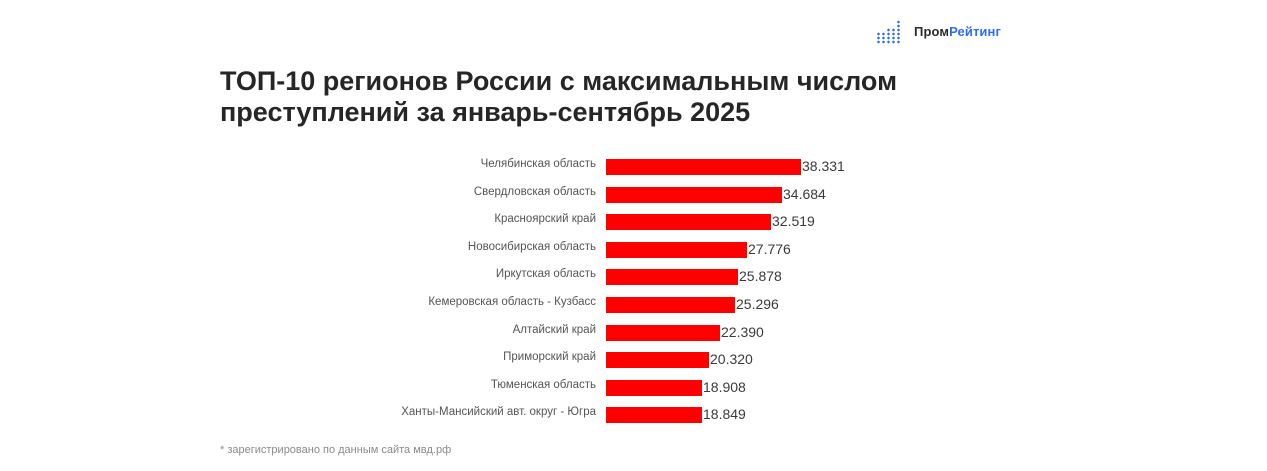 The image size is (1267, 471). What do you see at coordinates (498, 412) in the screenshot?
I see `bar-category-label: Ханты-Мансийский авт. округ - Югра` at bounding box center [498, 412].